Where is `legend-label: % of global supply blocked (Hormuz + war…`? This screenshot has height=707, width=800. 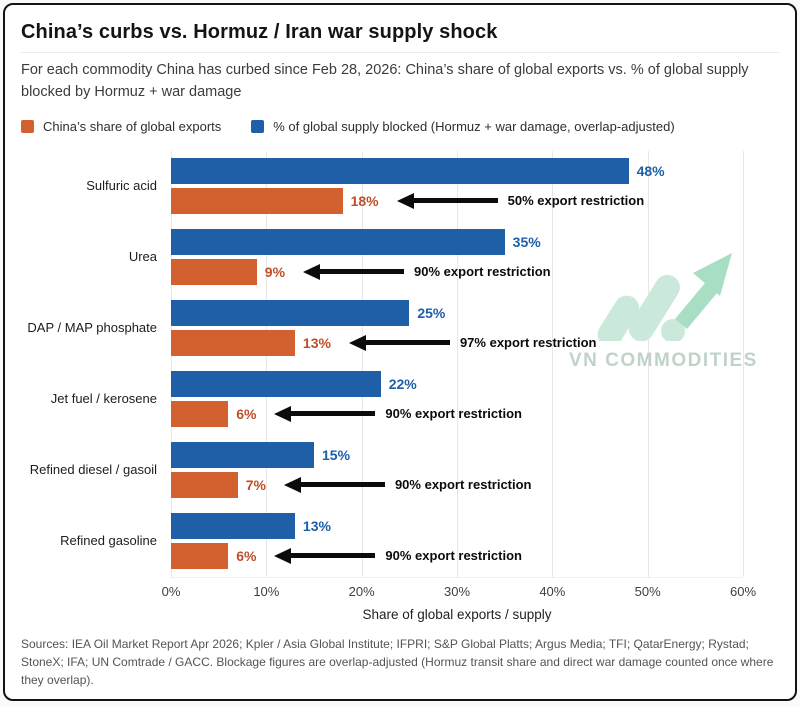
legend-label: % of global supply blocked (Hormuz + war… is located at coordinates (474, 126).